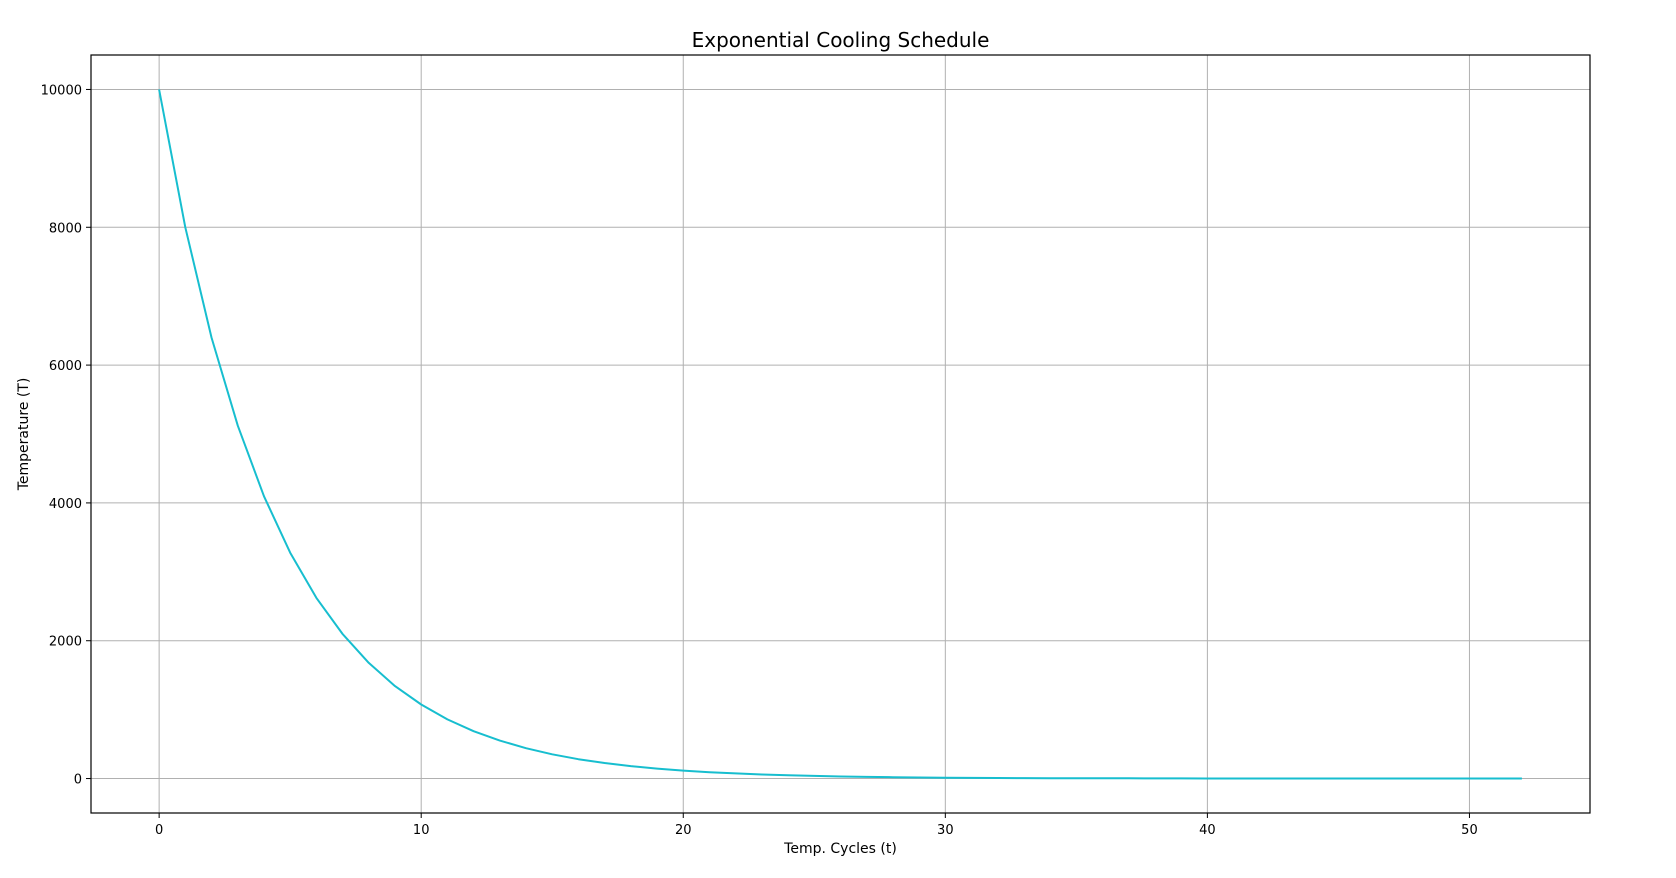 Image resolution: width=1676 pixels, height=878 pixels. What do you see at coordinates (61, 90) in the screenshot?
I see `y-tick-label: 10000` at bounding box center [61, 90].